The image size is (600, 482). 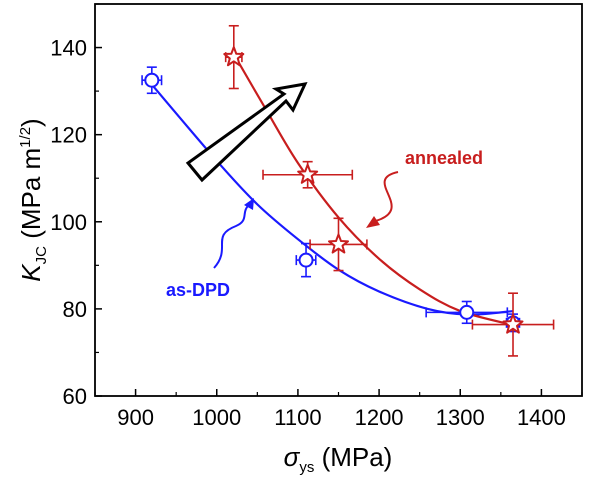 What do you see at coordinates (68, 48) in the screenshot?
I see `y-tick-label: 140` at bounding box center [68, 48].